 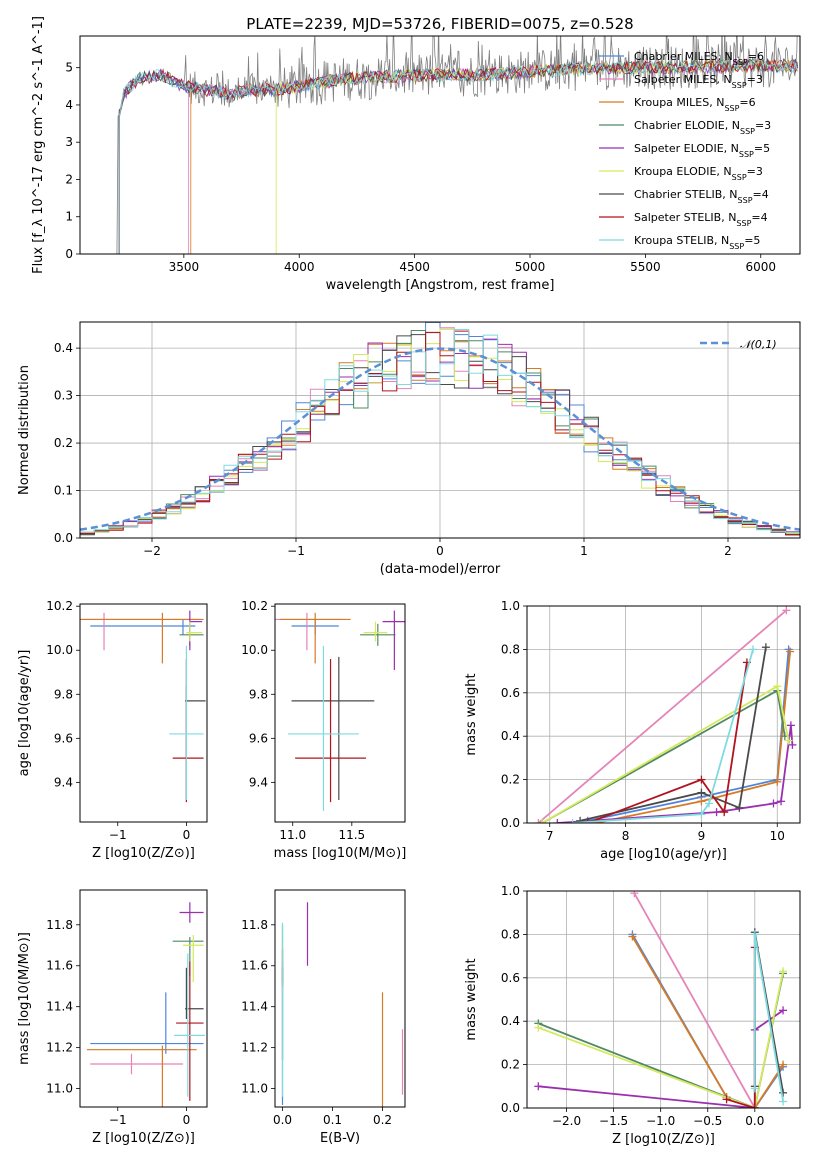 I want to click on y-tick-label: 2, so click(x=69, y=179).